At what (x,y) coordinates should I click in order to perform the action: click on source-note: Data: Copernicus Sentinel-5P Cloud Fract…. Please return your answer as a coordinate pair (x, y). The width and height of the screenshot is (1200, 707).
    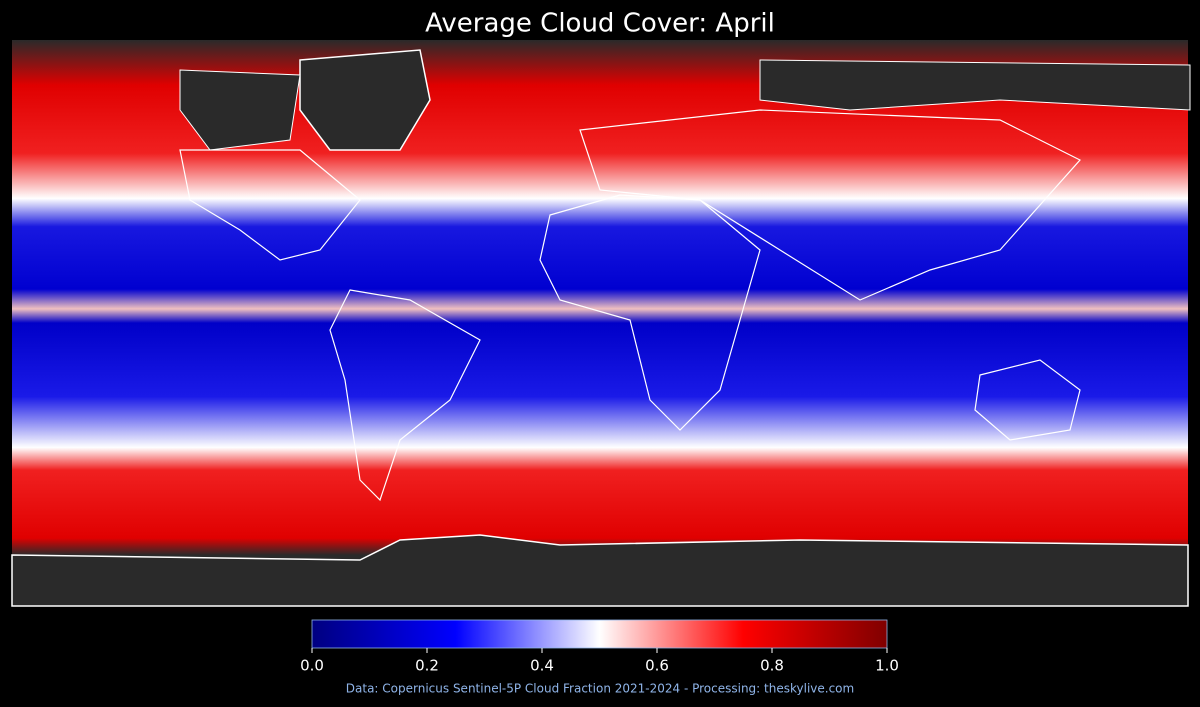
    Looking at the image, I should click on (600, 689).